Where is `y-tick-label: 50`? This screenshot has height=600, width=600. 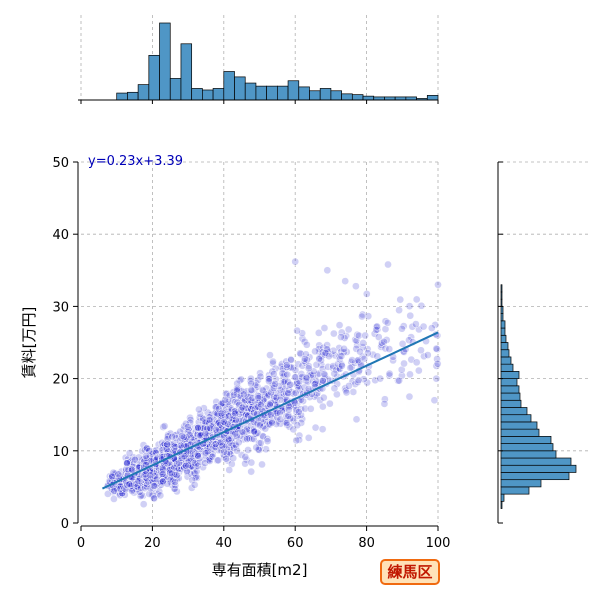 y-tick-label: 50 is located at coordinates (60, 163).